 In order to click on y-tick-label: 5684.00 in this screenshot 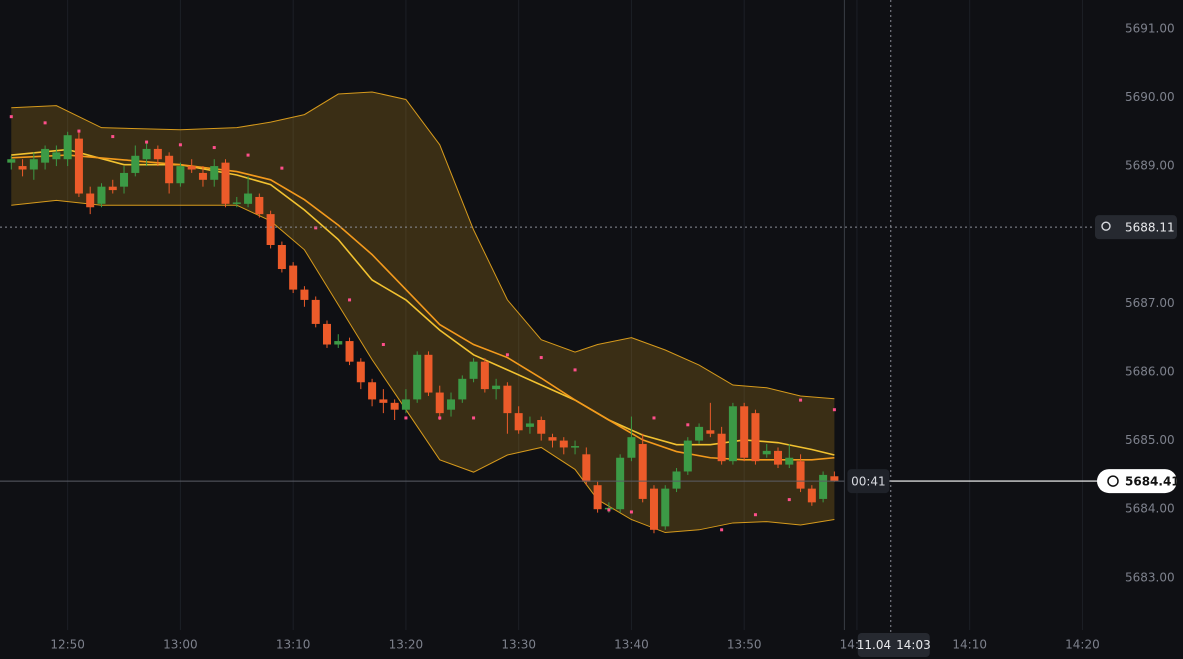, I will do `click(1150, 509)`.